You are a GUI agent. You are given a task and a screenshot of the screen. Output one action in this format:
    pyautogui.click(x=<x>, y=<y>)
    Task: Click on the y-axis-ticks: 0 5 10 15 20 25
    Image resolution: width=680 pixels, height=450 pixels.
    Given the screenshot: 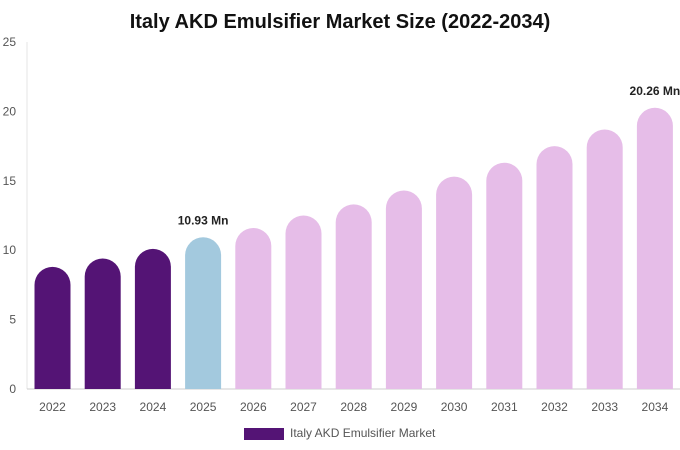 What is the action you would take?
    pyautogui.click(x=10, y=215)
    